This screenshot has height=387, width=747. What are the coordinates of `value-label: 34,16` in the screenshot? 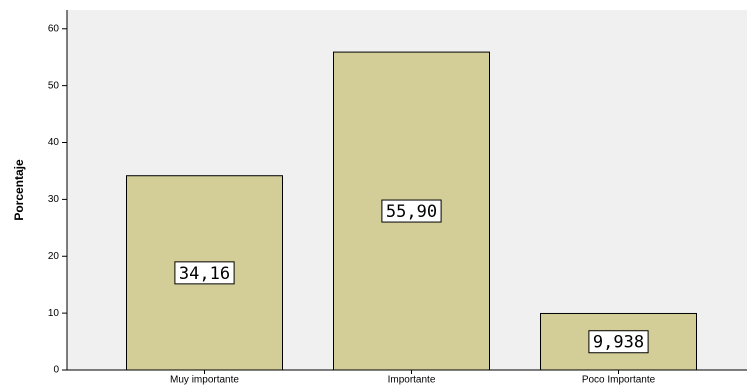 It's located at (204, 274).